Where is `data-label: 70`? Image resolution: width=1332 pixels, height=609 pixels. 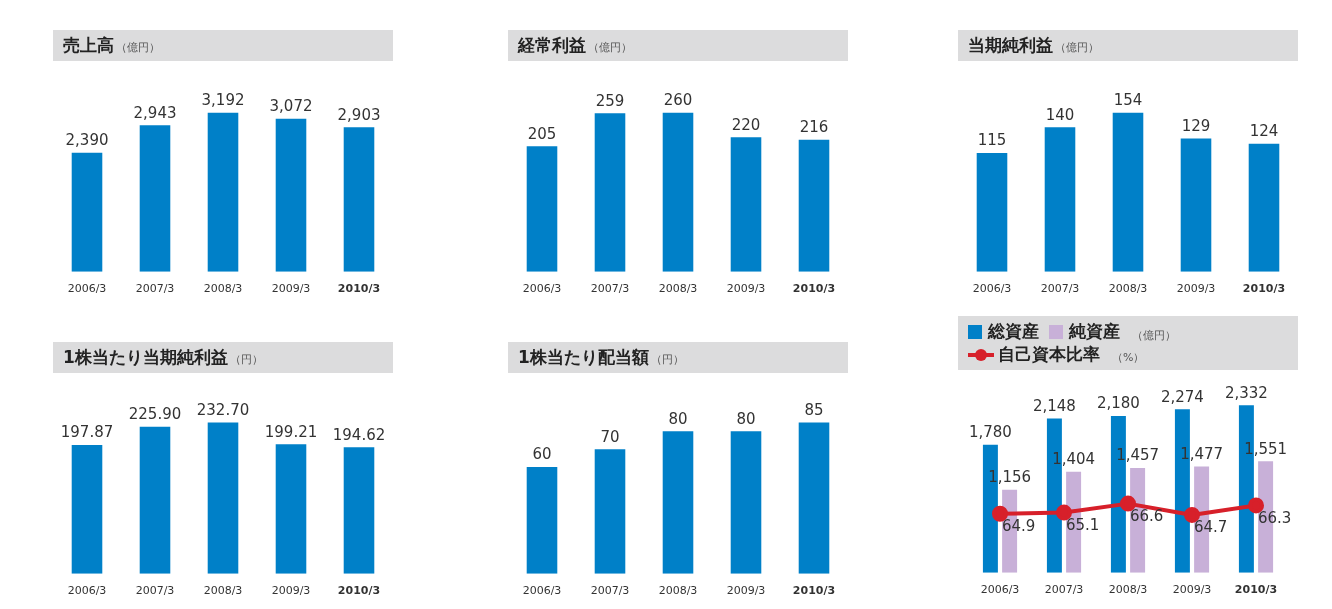
data-label: 70 is located at coordinates (610, 436).